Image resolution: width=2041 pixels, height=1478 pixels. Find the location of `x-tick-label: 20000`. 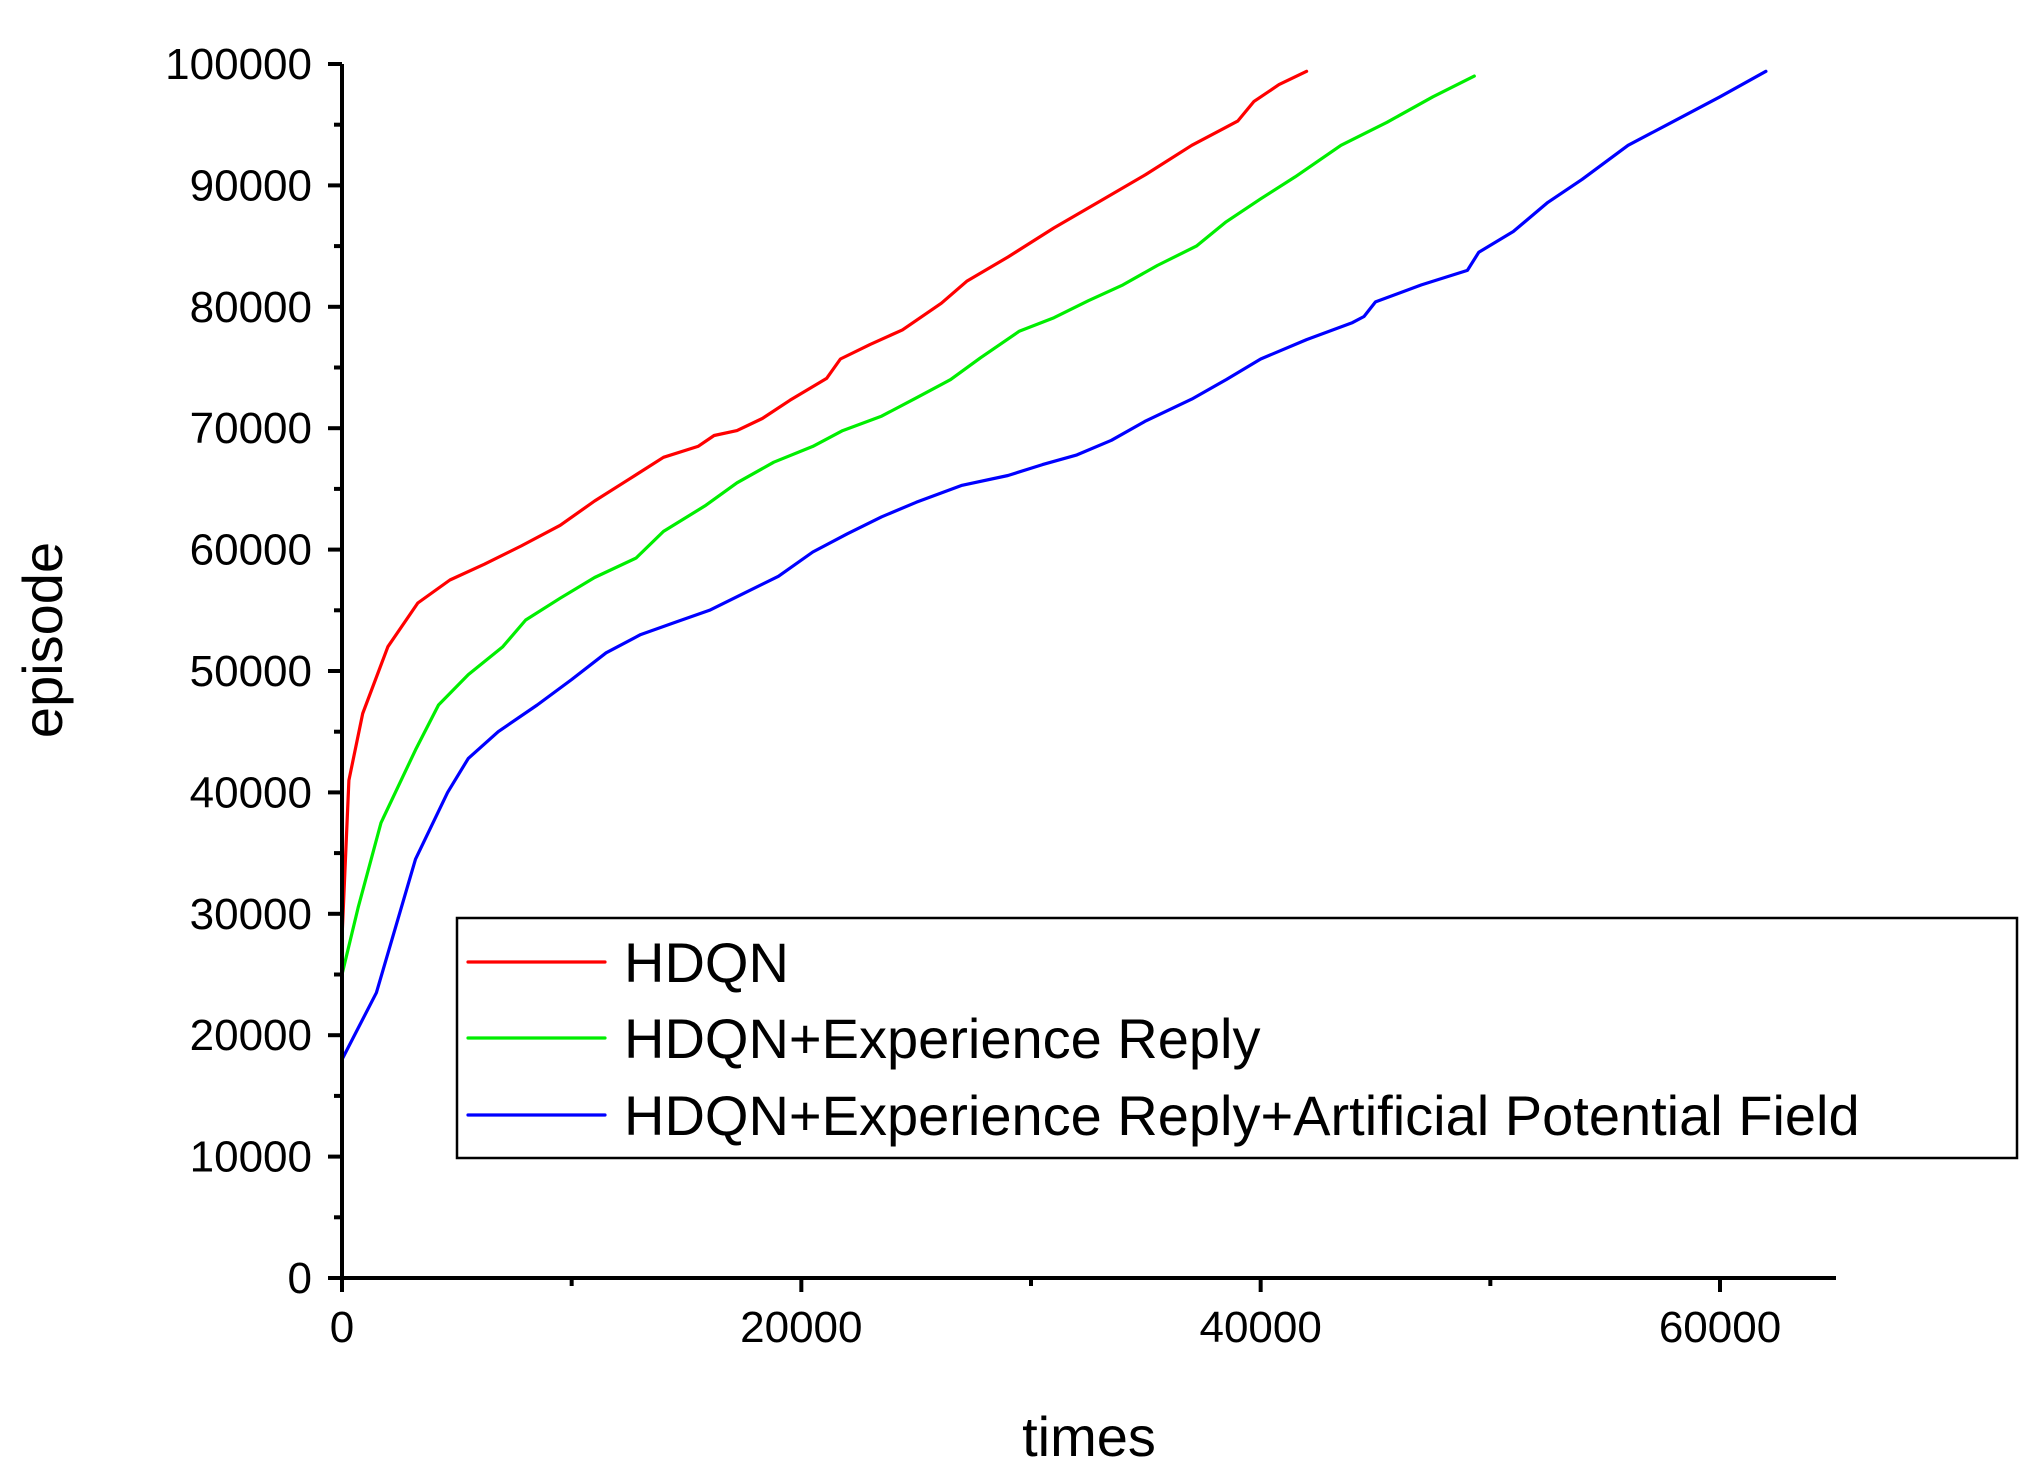

x-tick-label: 20000 is located at coordinates (801, 1327).